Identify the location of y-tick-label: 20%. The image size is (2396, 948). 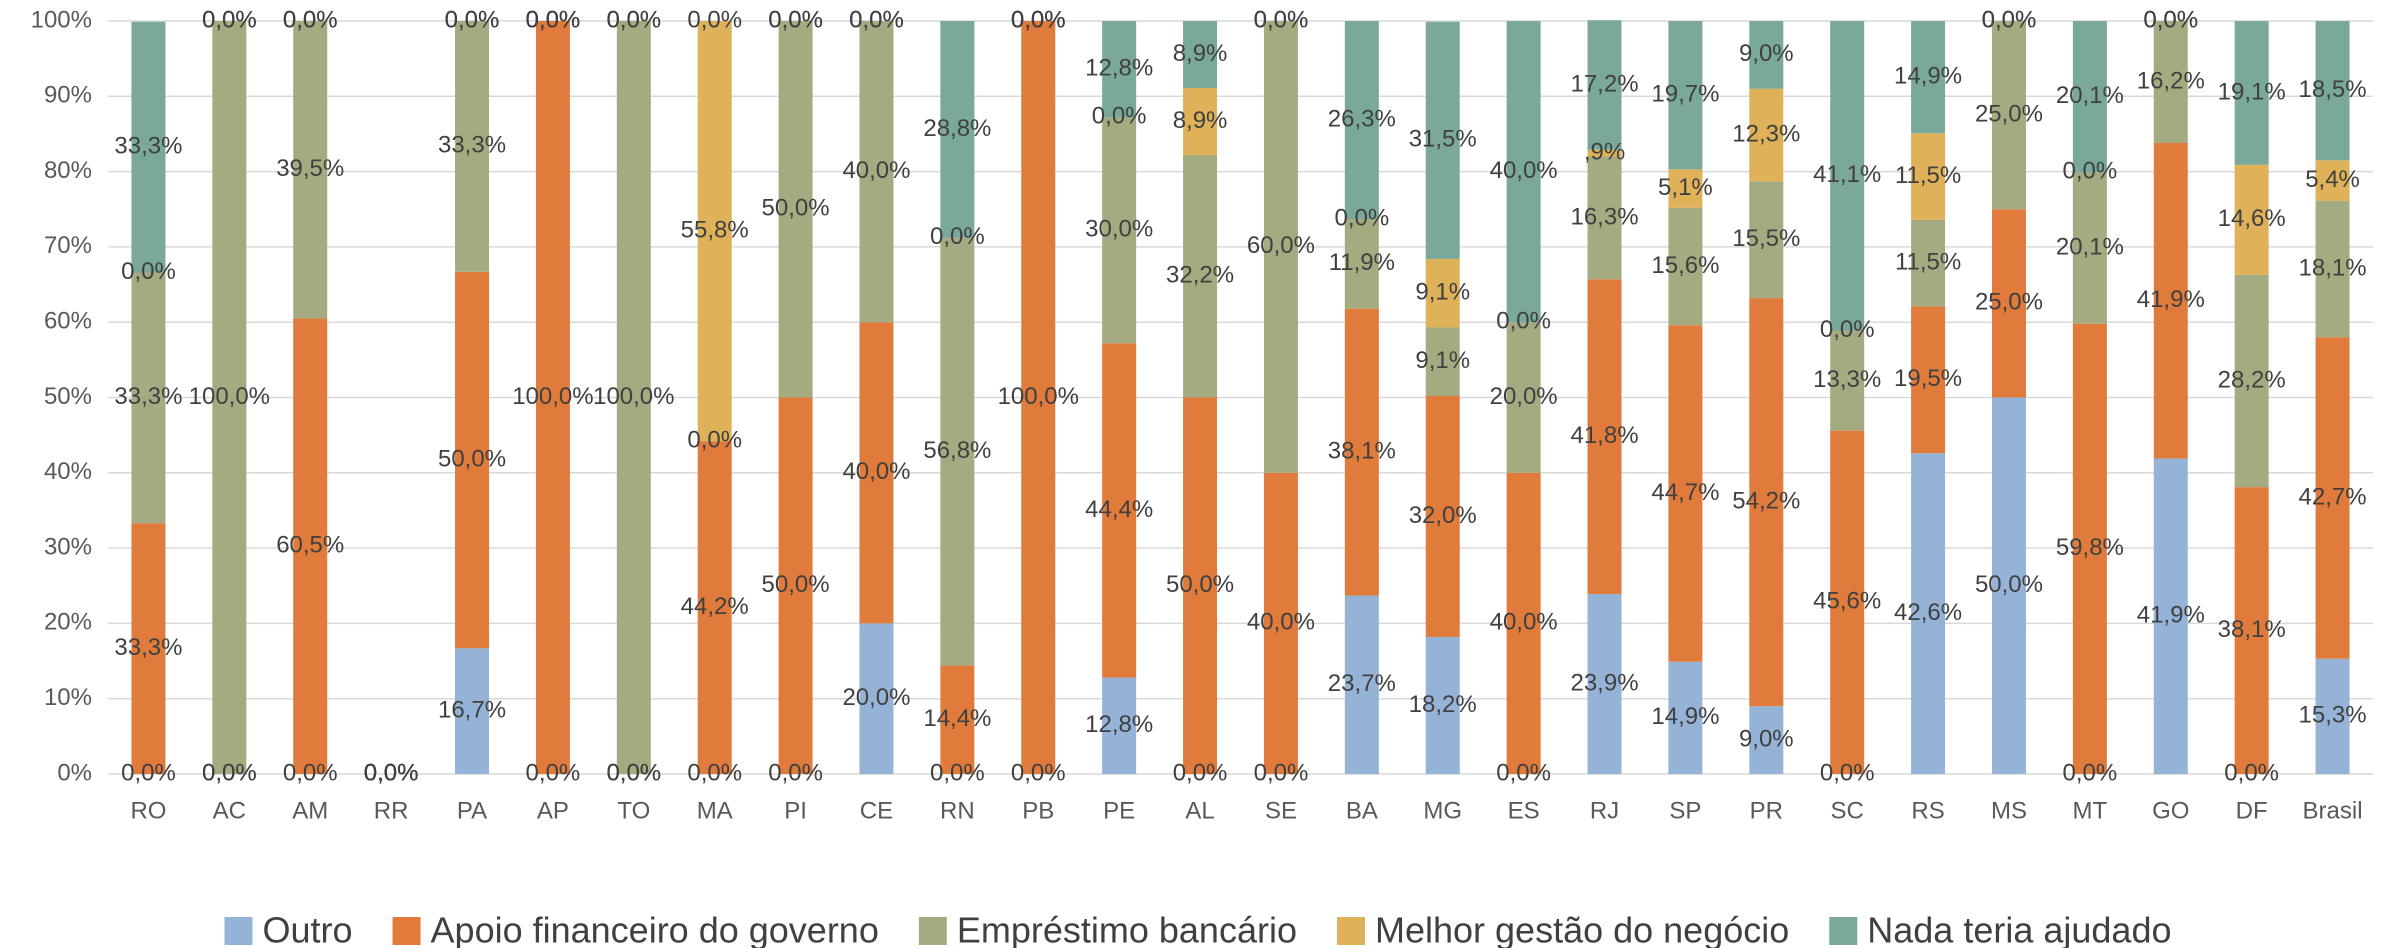
(68, 622).